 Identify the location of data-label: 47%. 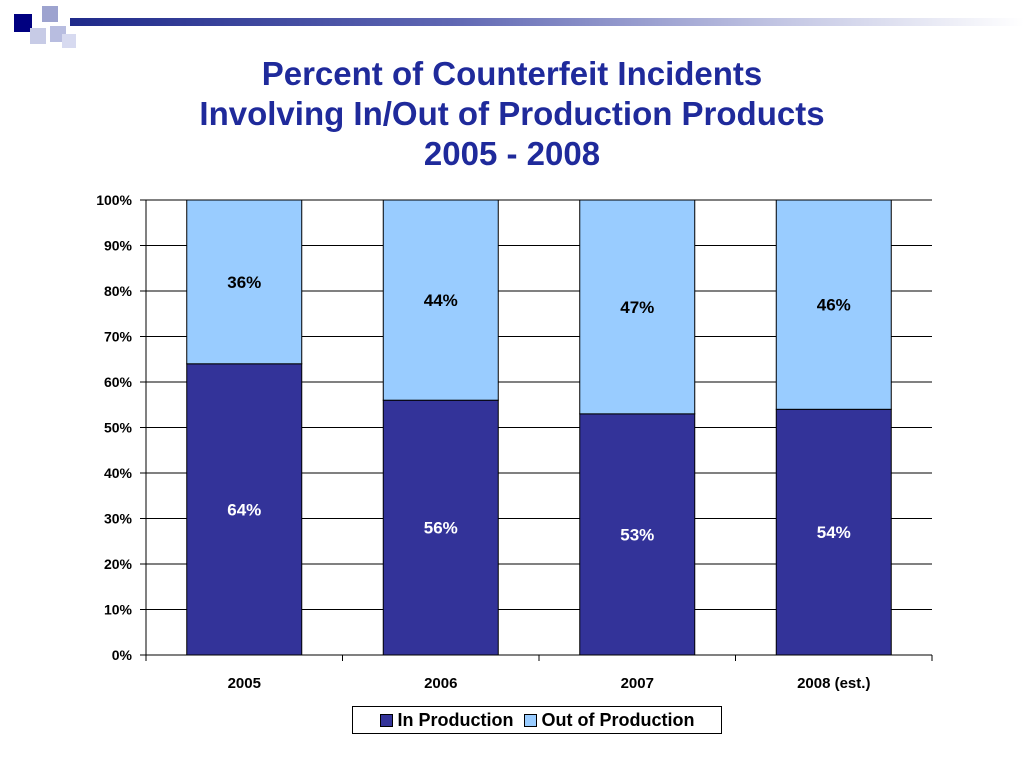
(637, 307).